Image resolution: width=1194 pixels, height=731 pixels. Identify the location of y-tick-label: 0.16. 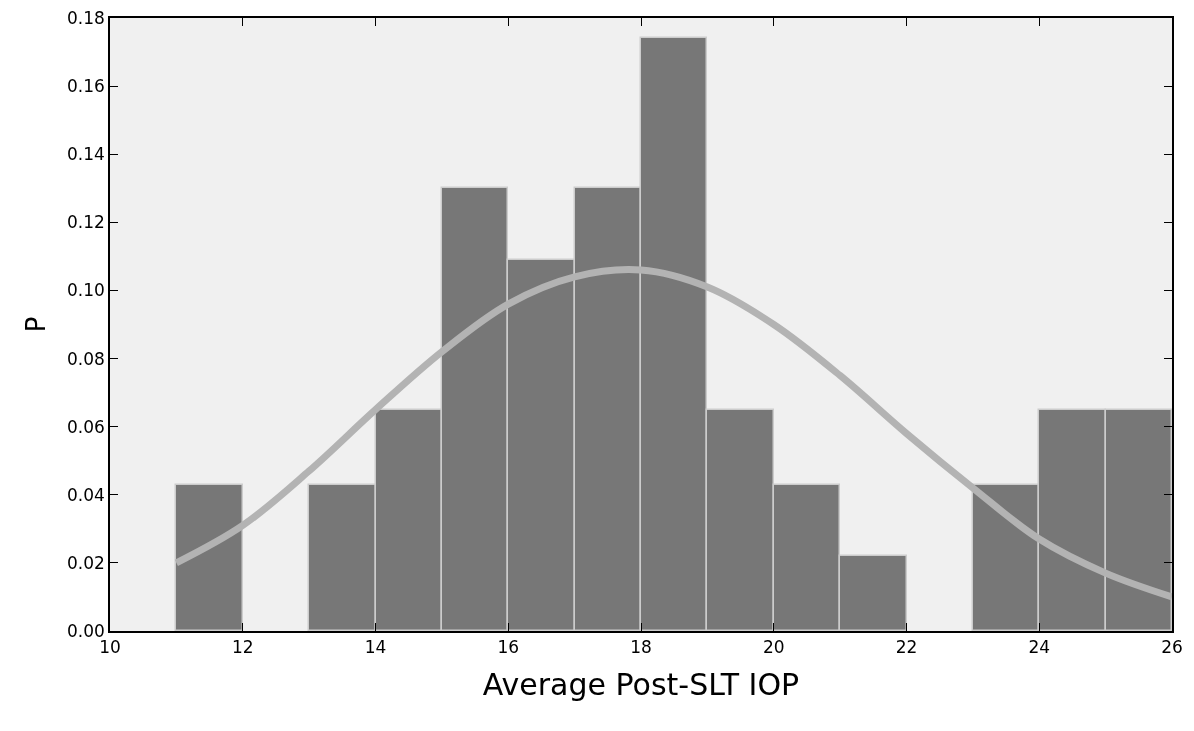
(85, 86).